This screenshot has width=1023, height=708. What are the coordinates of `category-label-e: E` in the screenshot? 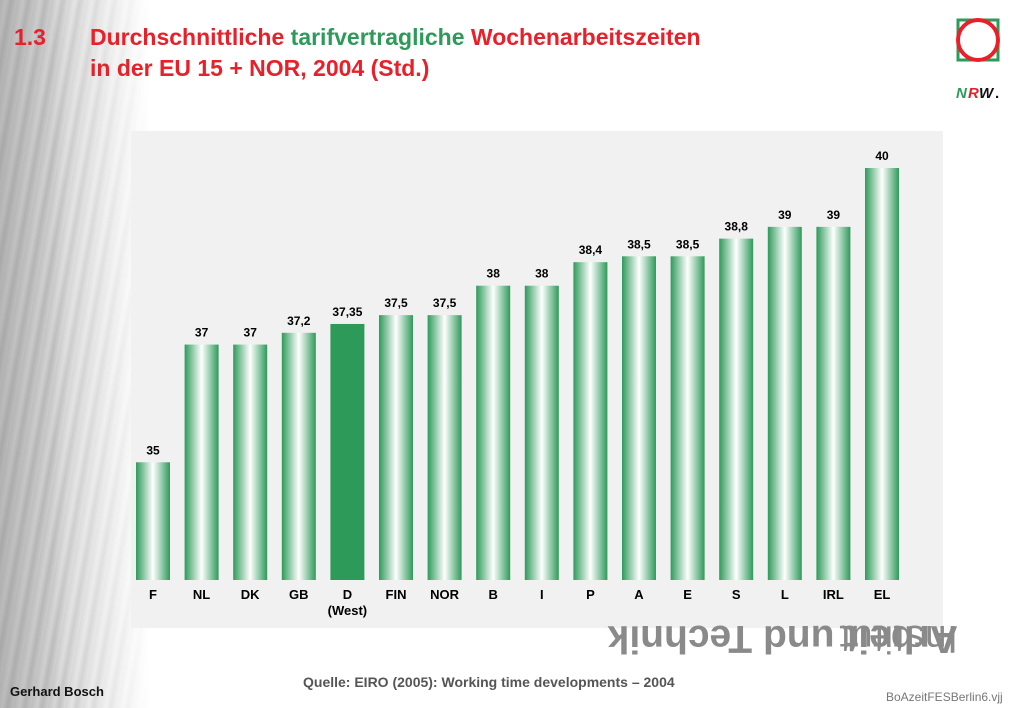 It's located at (687, 594).